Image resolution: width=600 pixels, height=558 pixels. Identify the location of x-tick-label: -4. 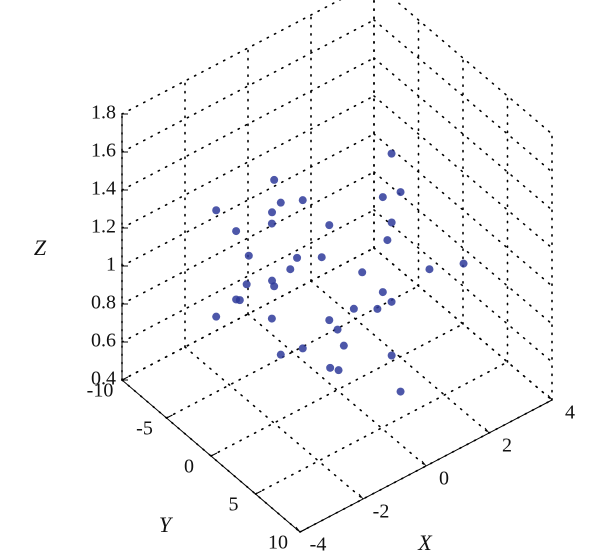
(318, 545).